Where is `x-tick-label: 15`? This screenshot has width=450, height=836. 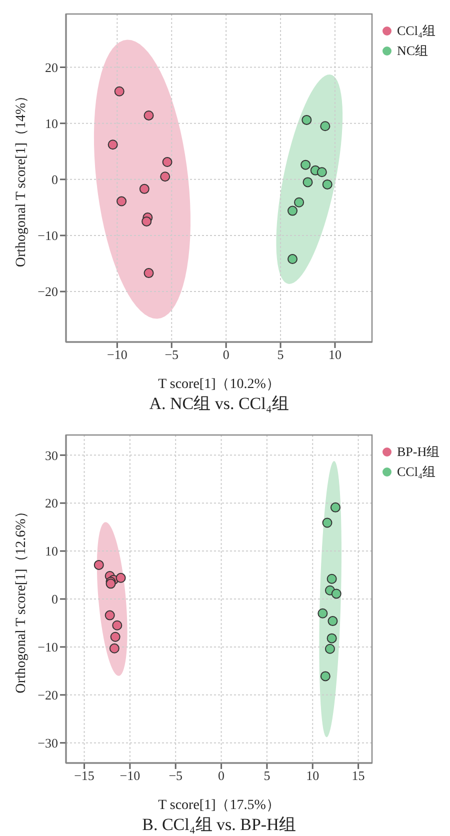 x-tick-label: 15 is located at coordinates (358, 776).